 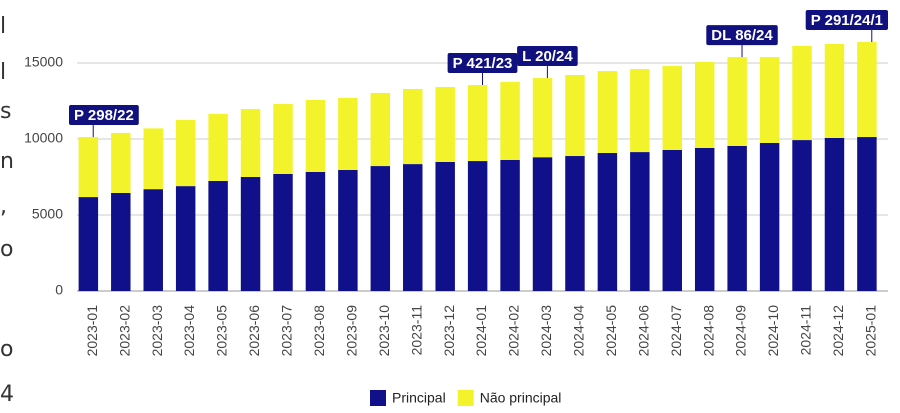 What do you see at coordinates (449, 331) in the screenshot?
I see `x-tick-label: 2023-12` at bounding box center [449, 331].